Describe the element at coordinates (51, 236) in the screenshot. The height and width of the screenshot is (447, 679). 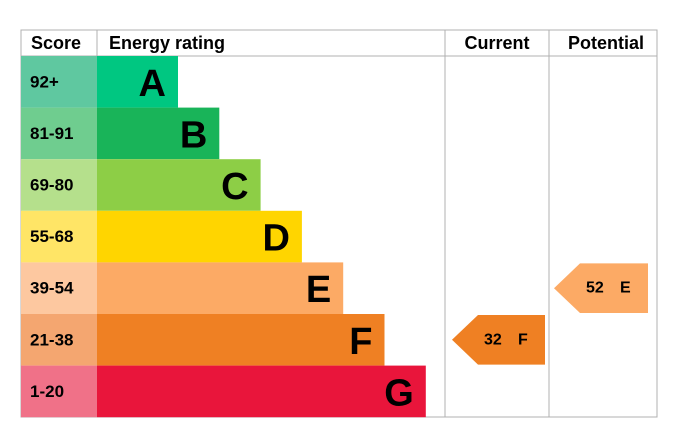
I see `score-range: 55-68` at that location.